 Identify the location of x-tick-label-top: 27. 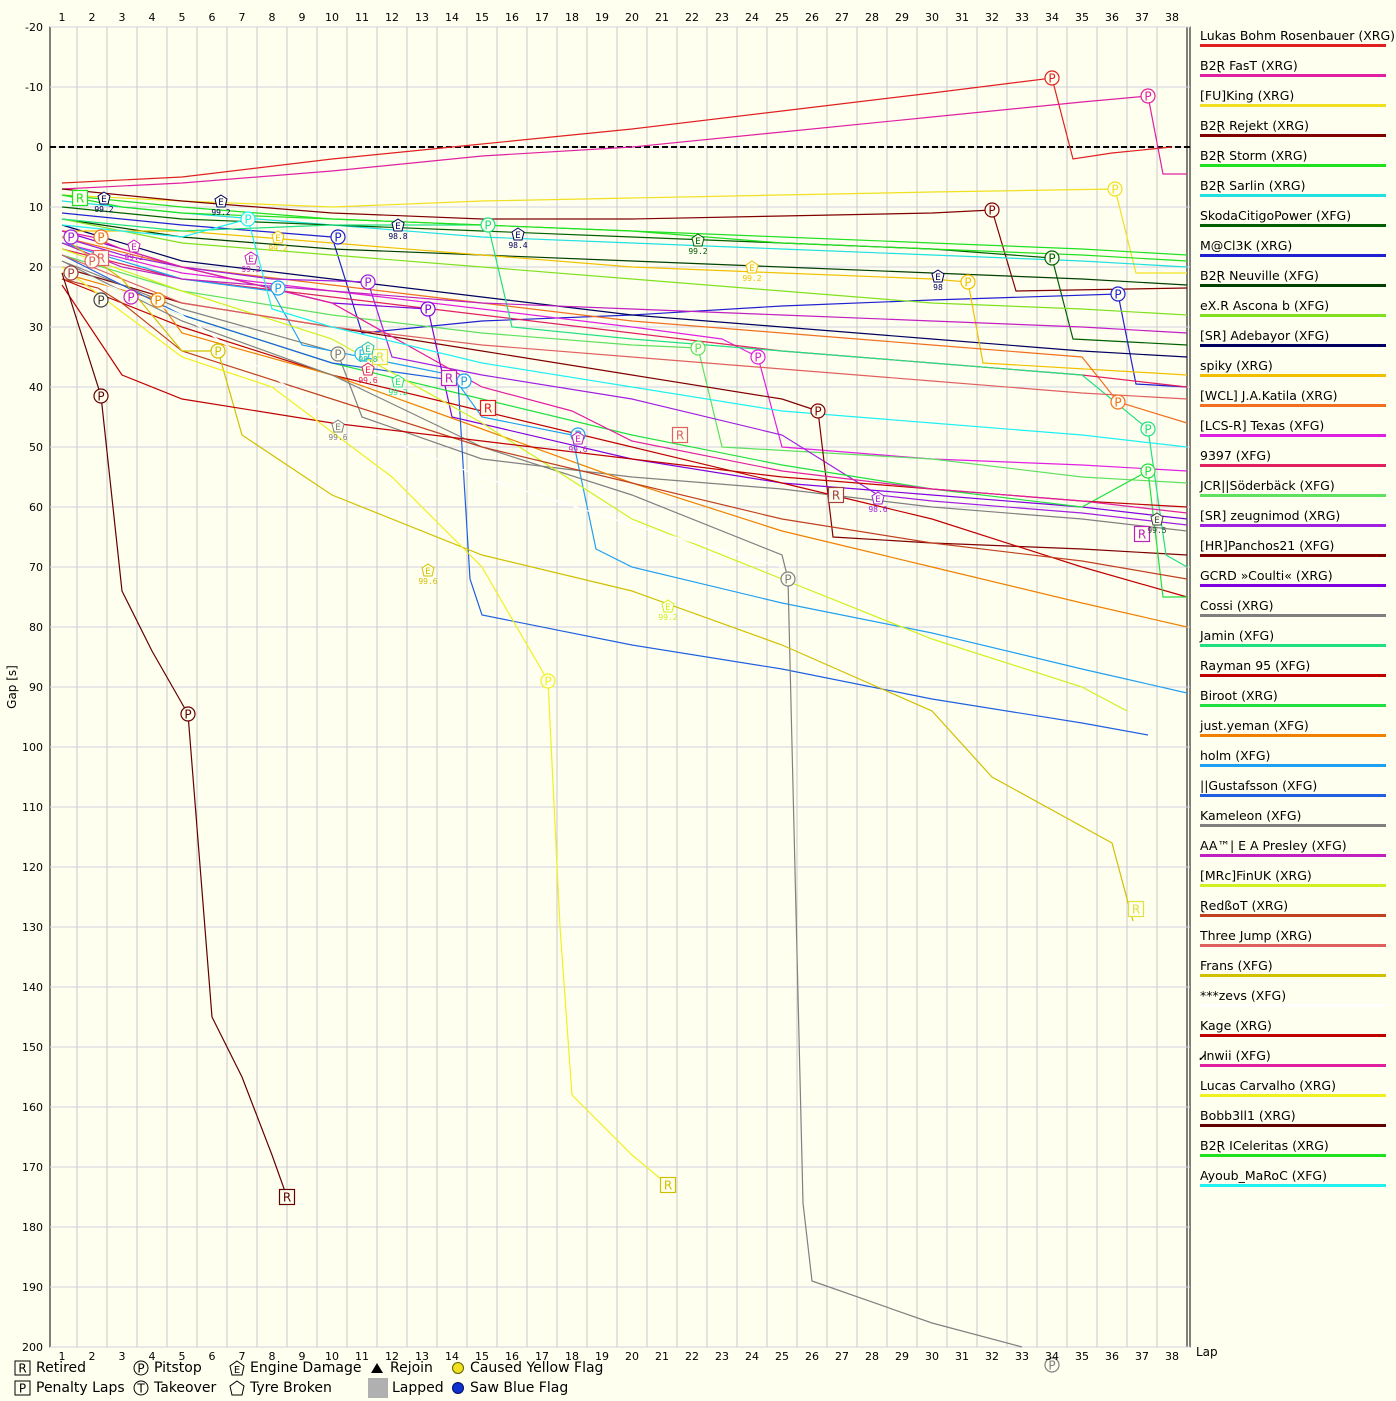
(842, 17).